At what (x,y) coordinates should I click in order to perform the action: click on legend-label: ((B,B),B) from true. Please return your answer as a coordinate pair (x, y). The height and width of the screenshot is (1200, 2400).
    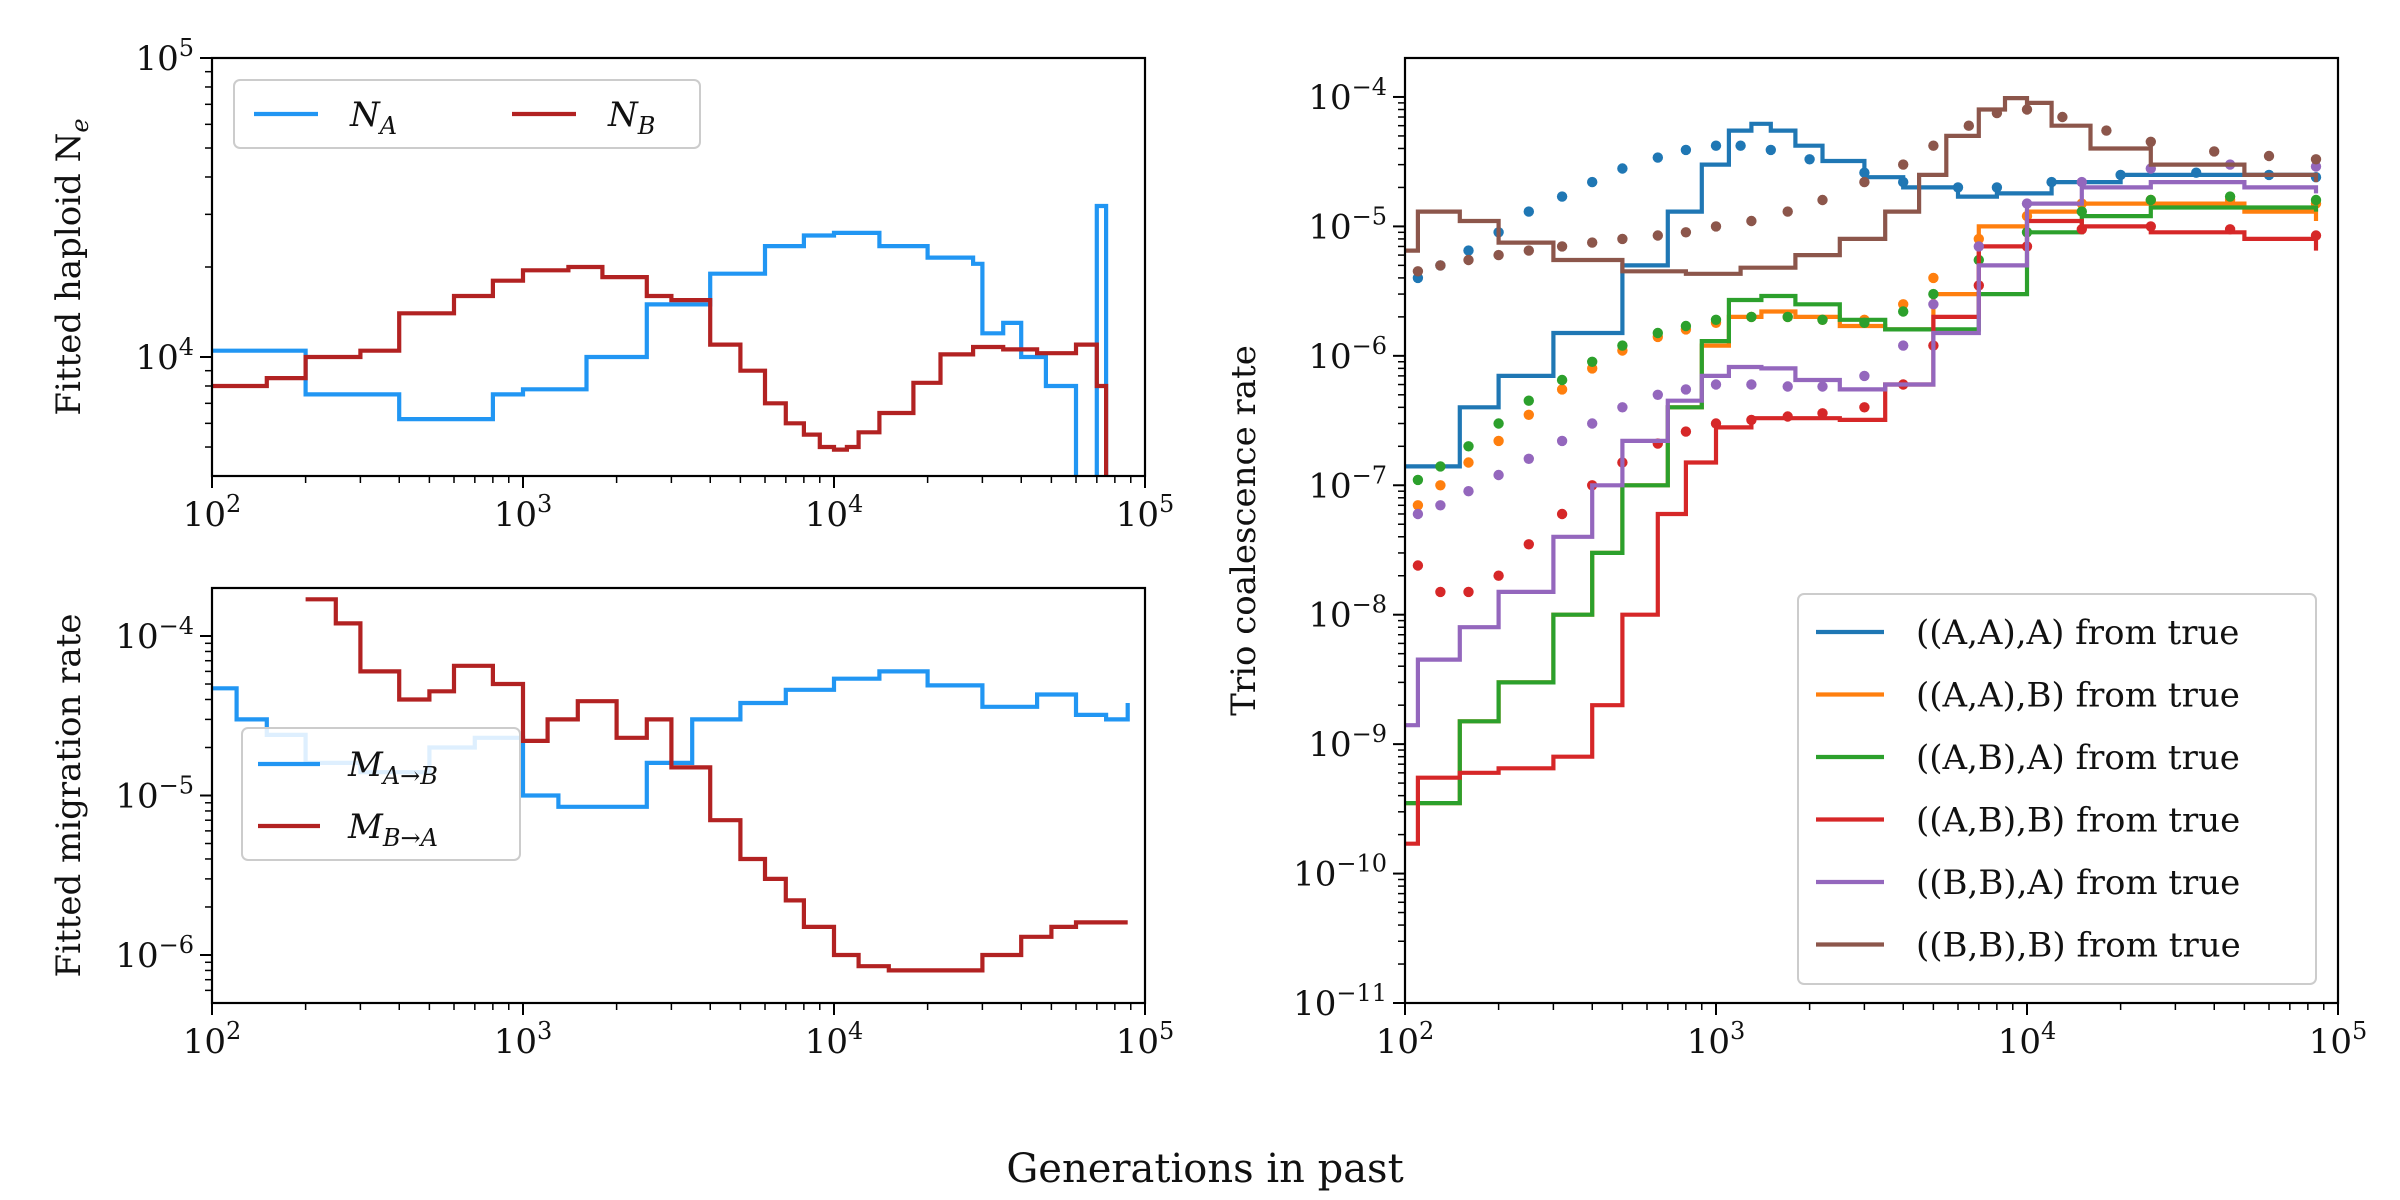
    Looking at the image, I should click on (2078, 946).